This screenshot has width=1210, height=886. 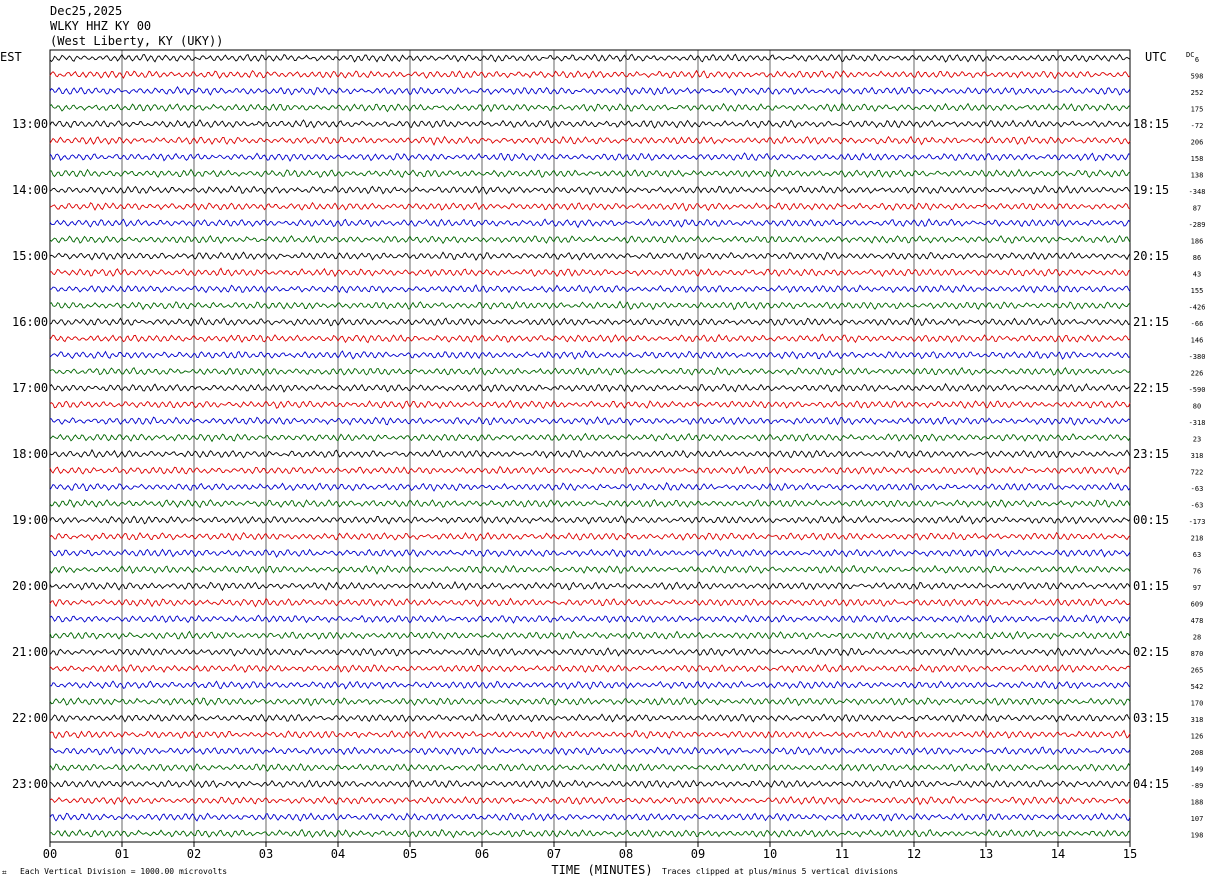 I want to click on dc-offset-label: 218, so click(x=1197, y=539).